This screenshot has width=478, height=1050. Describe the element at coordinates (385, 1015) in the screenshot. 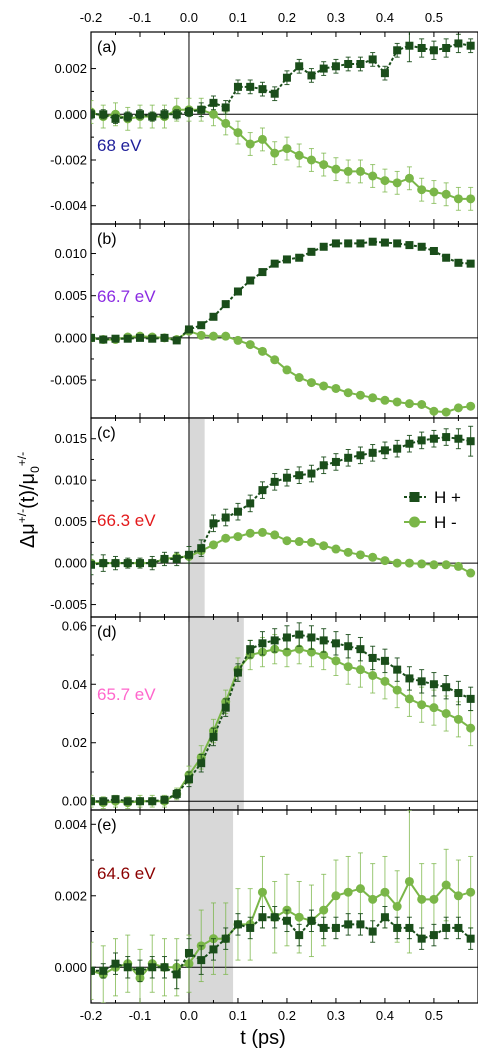

I see `bottom-x-tick-label: 0.4` at that location.